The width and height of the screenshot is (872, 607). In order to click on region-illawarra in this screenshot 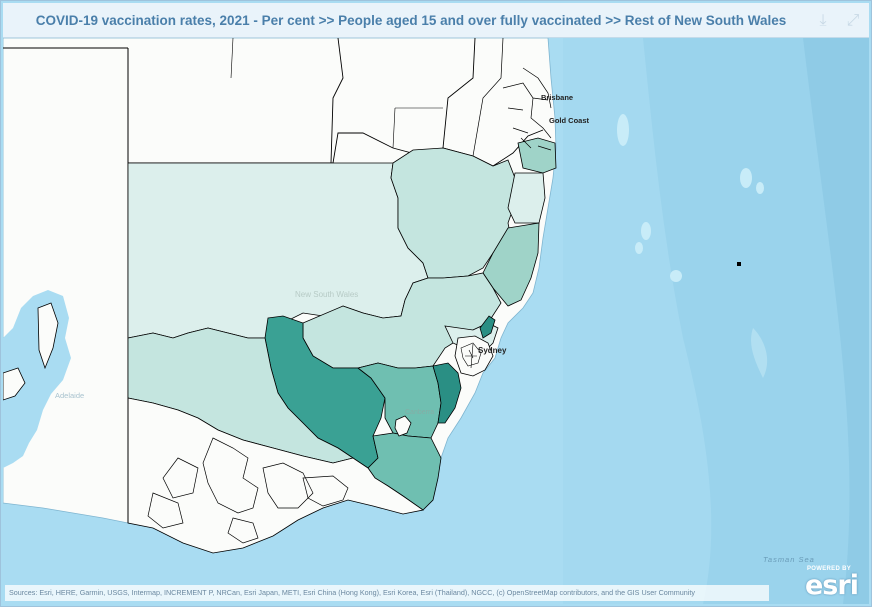, I will do `click(447, 393)`.